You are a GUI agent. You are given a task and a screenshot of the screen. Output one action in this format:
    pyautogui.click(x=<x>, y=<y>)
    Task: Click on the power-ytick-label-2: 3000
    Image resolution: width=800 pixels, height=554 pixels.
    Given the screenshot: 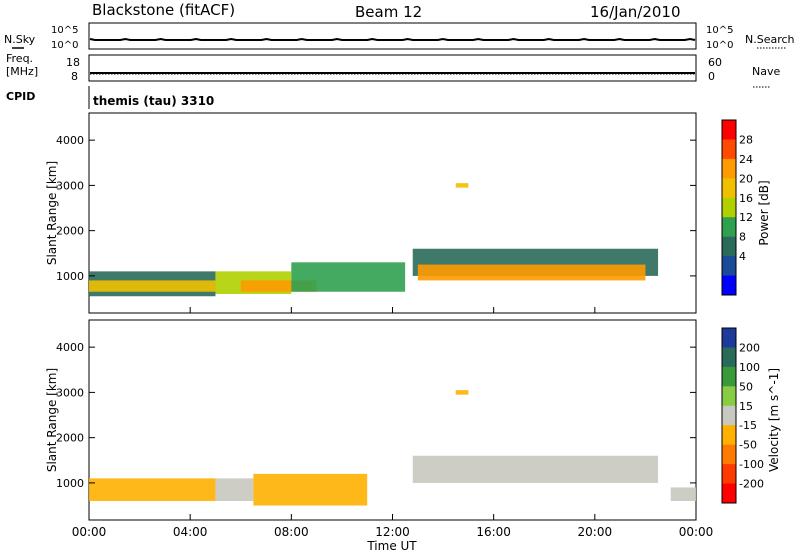 What is the action you would take?
    pyautogui.click(x=70, y=185)
    